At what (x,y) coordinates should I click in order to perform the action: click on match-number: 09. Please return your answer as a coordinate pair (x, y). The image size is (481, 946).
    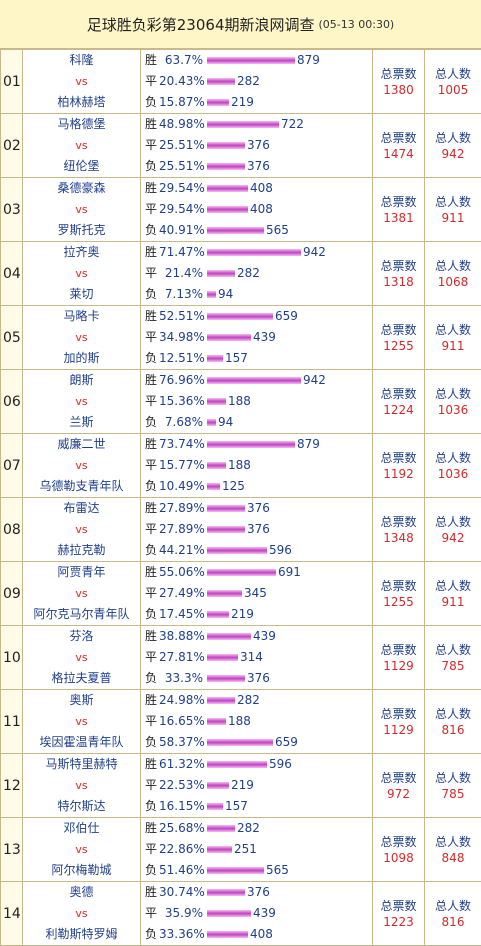
    Looking at the image, I should click on (12, 594).